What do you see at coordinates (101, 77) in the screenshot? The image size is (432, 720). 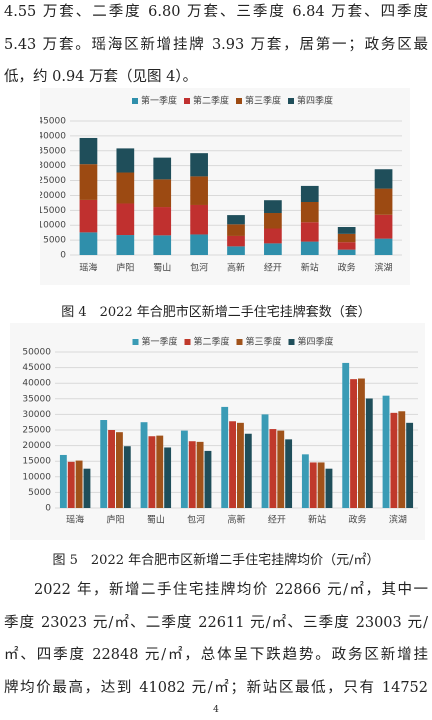 I see `text-line: 低，约 0.94 万套（见图 4）。` at bounding box center [101, 77].